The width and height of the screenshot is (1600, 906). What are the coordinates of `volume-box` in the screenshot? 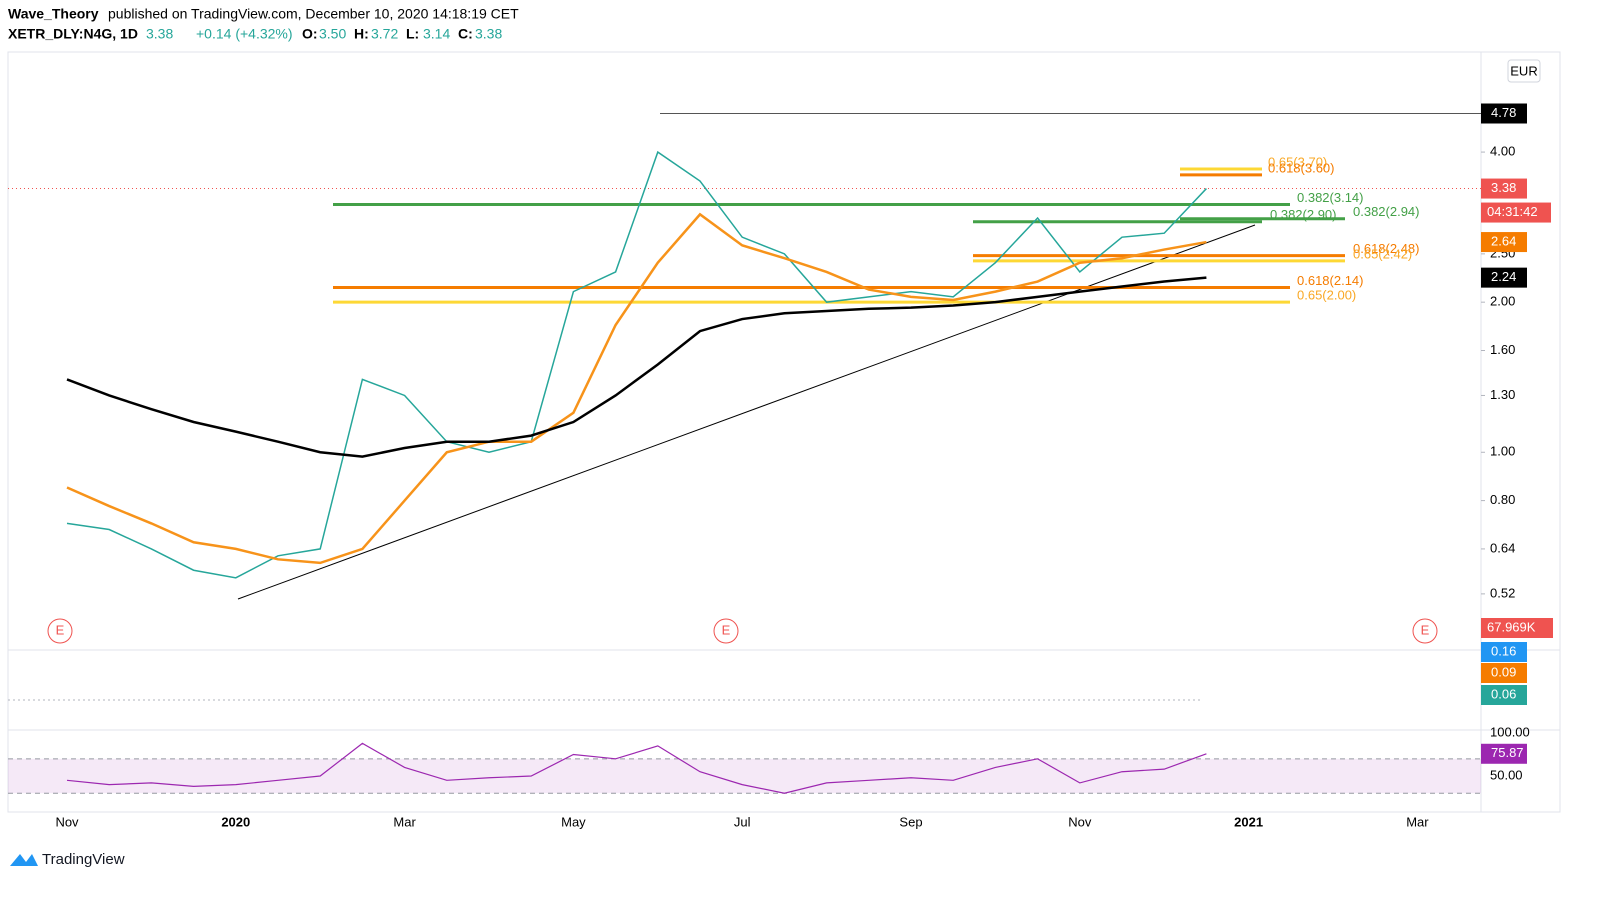 It's located at (1517, 628).